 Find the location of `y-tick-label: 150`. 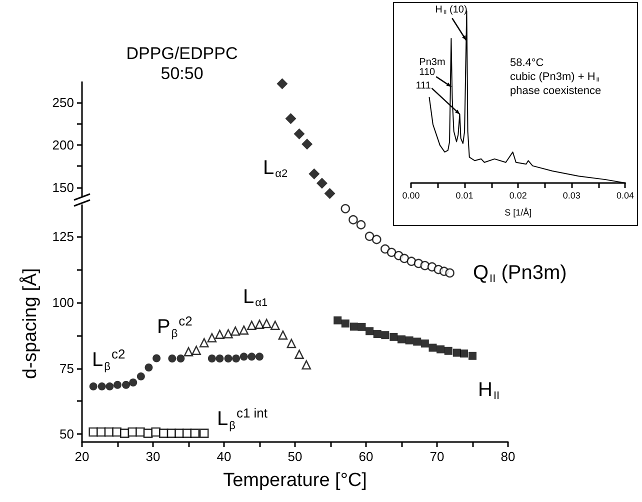

y-tick-label: 150 is located at coordinates (63, 187).